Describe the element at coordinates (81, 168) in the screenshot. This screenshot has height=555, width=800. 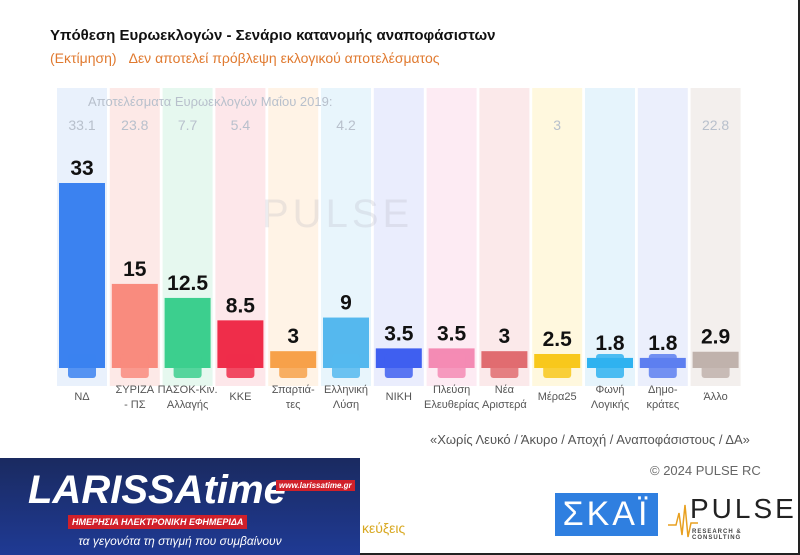
I see `value-label: 33` at that location.